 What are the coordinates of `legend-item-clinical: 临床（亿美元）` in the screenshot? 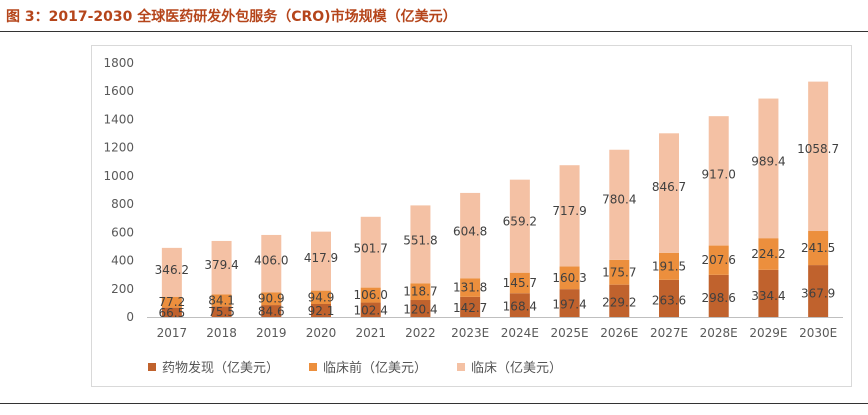 It's located at (509, 366).